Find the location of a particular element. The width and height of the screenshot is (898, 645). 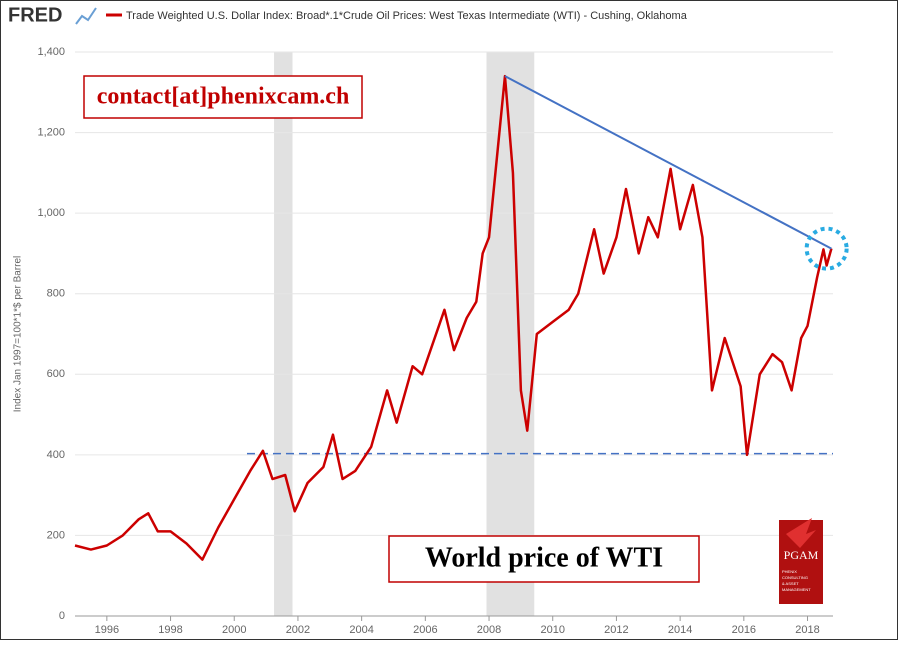

annotation: World price of WTI is located at coordinates (544, 557).